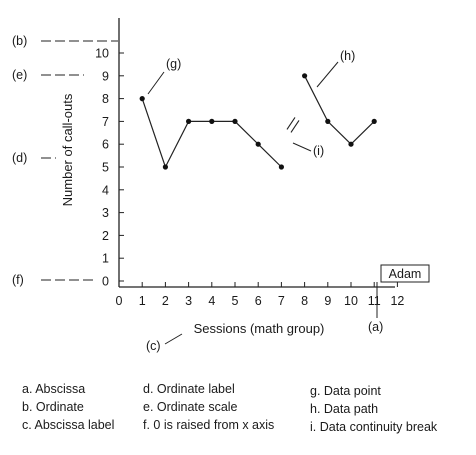  What do you see at coordinates (235, 301) in the screenshot?
I see `x-tick-label: 5` at bounding box center [235, 301].